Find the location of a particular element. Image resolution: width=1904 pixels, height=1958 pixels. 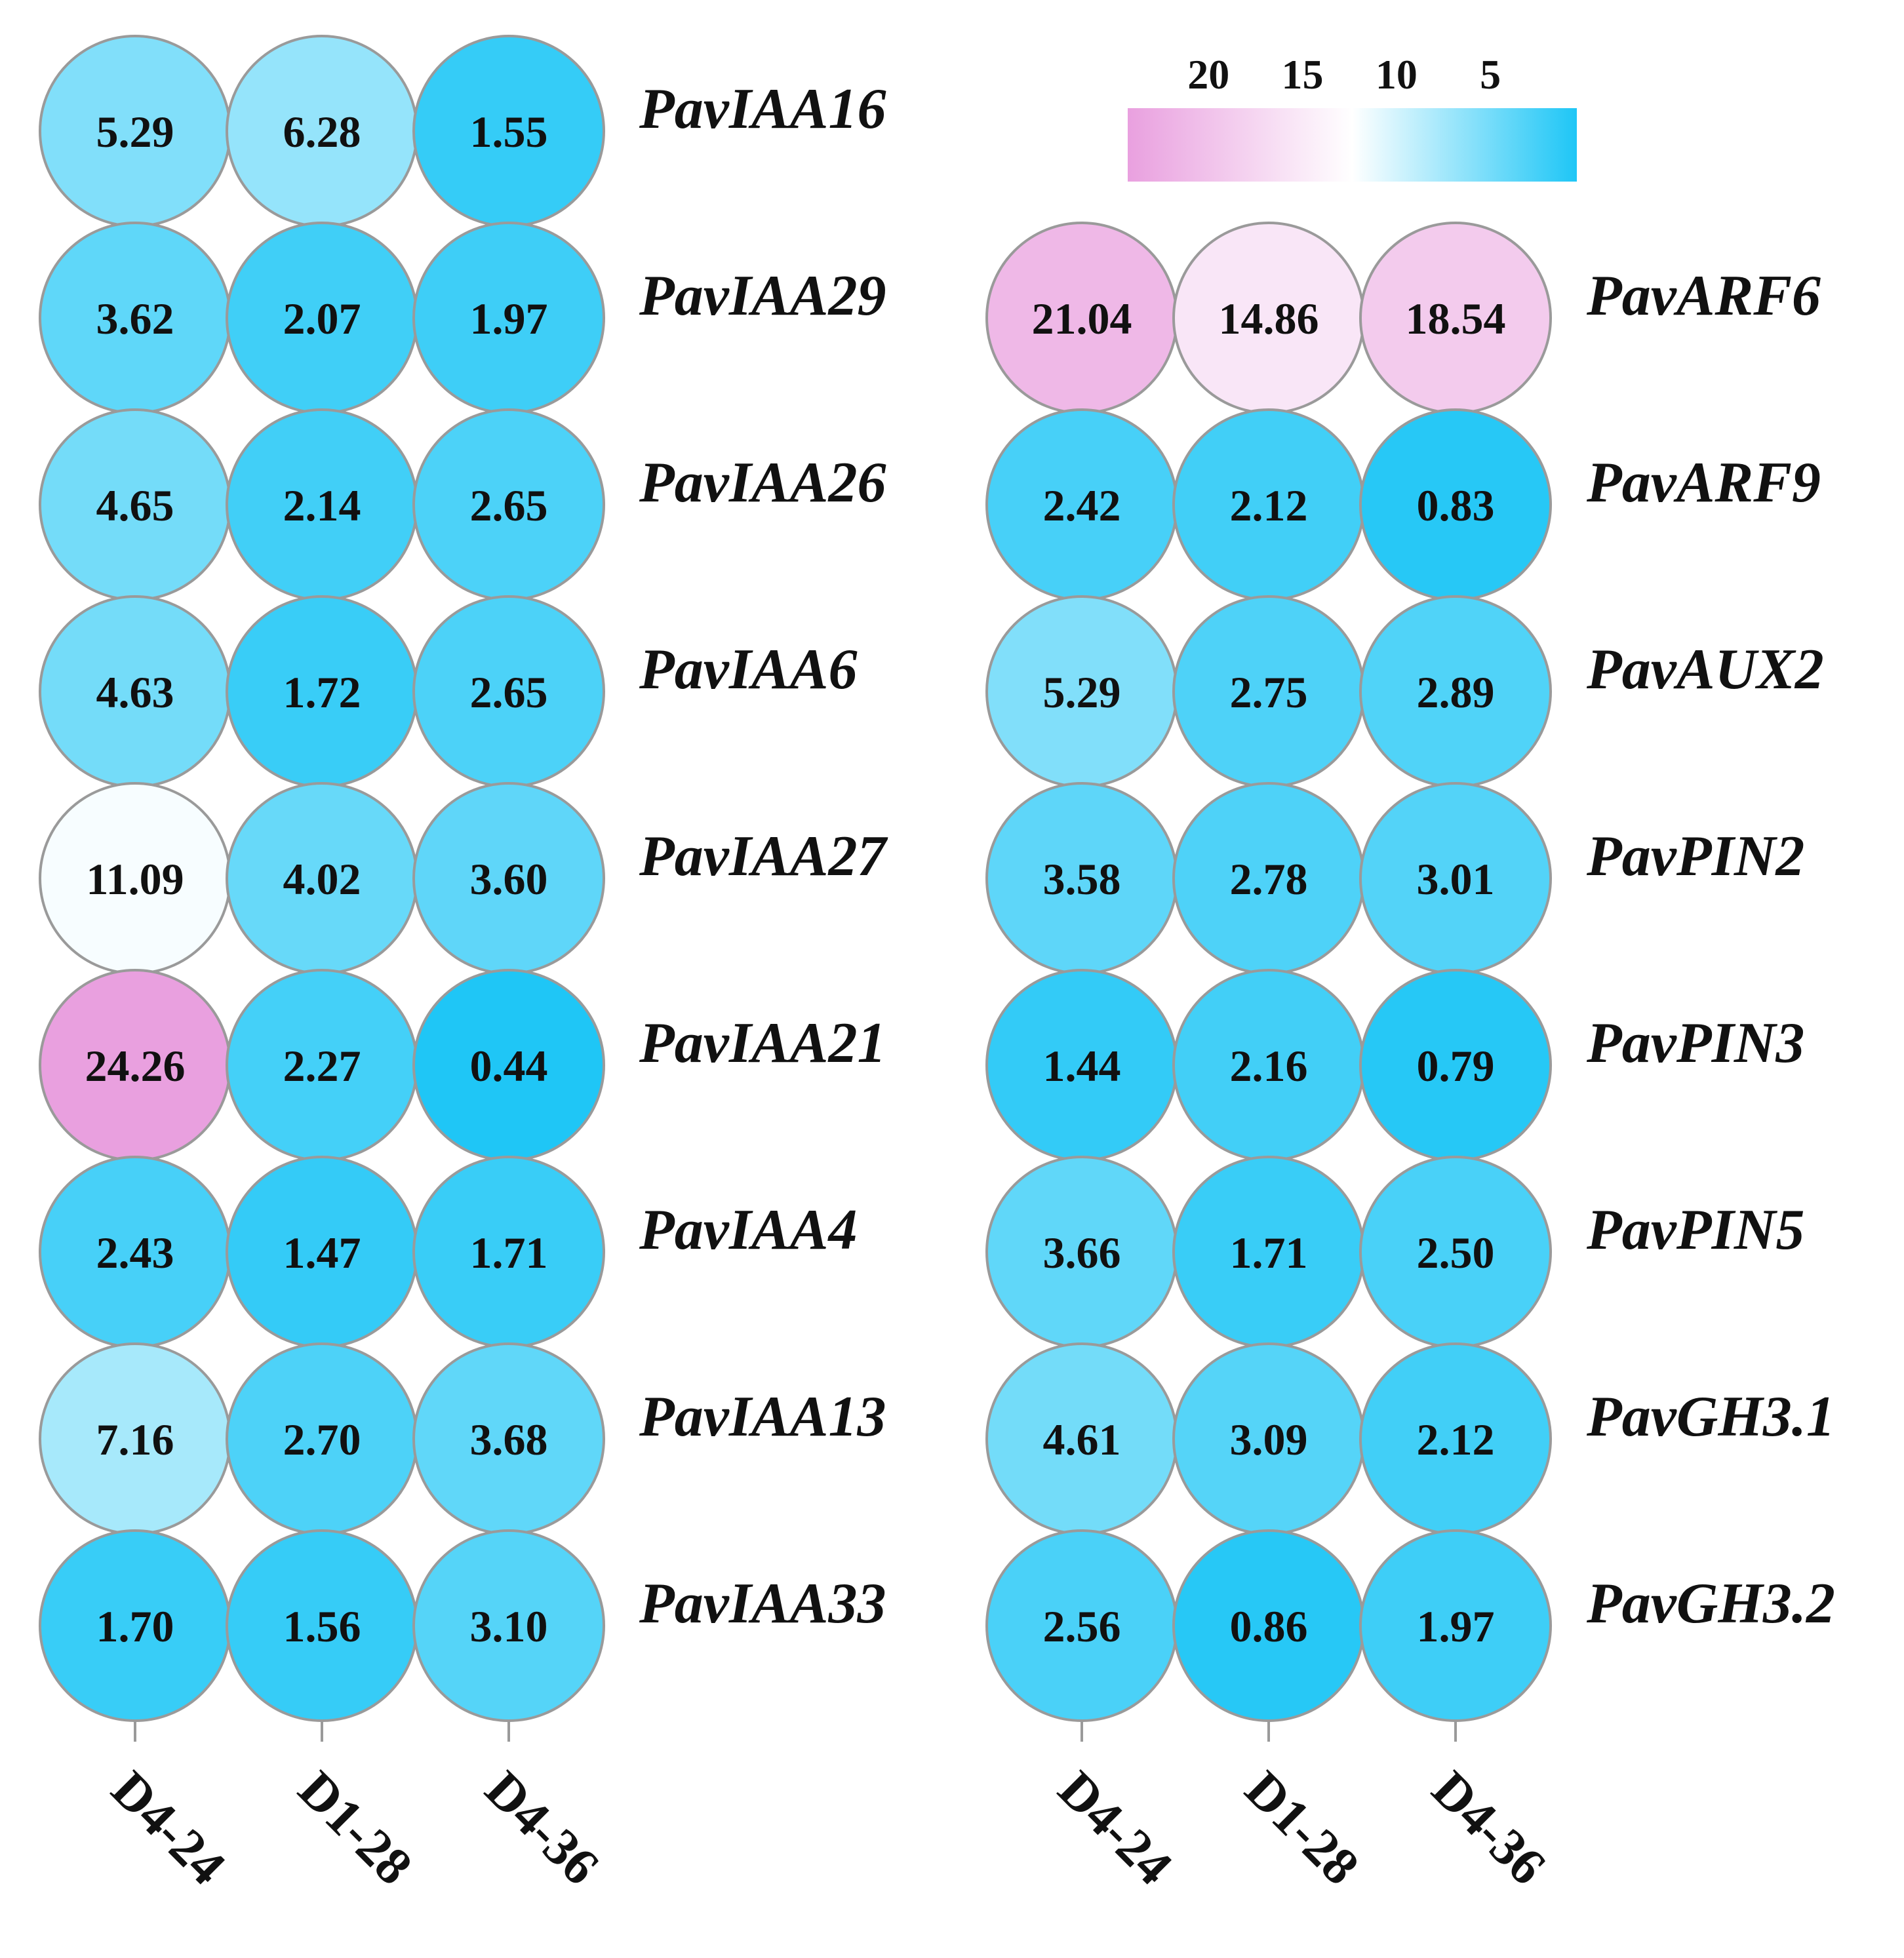

cell-value-label: 1.44 is located at coordinates (1082, 1066).